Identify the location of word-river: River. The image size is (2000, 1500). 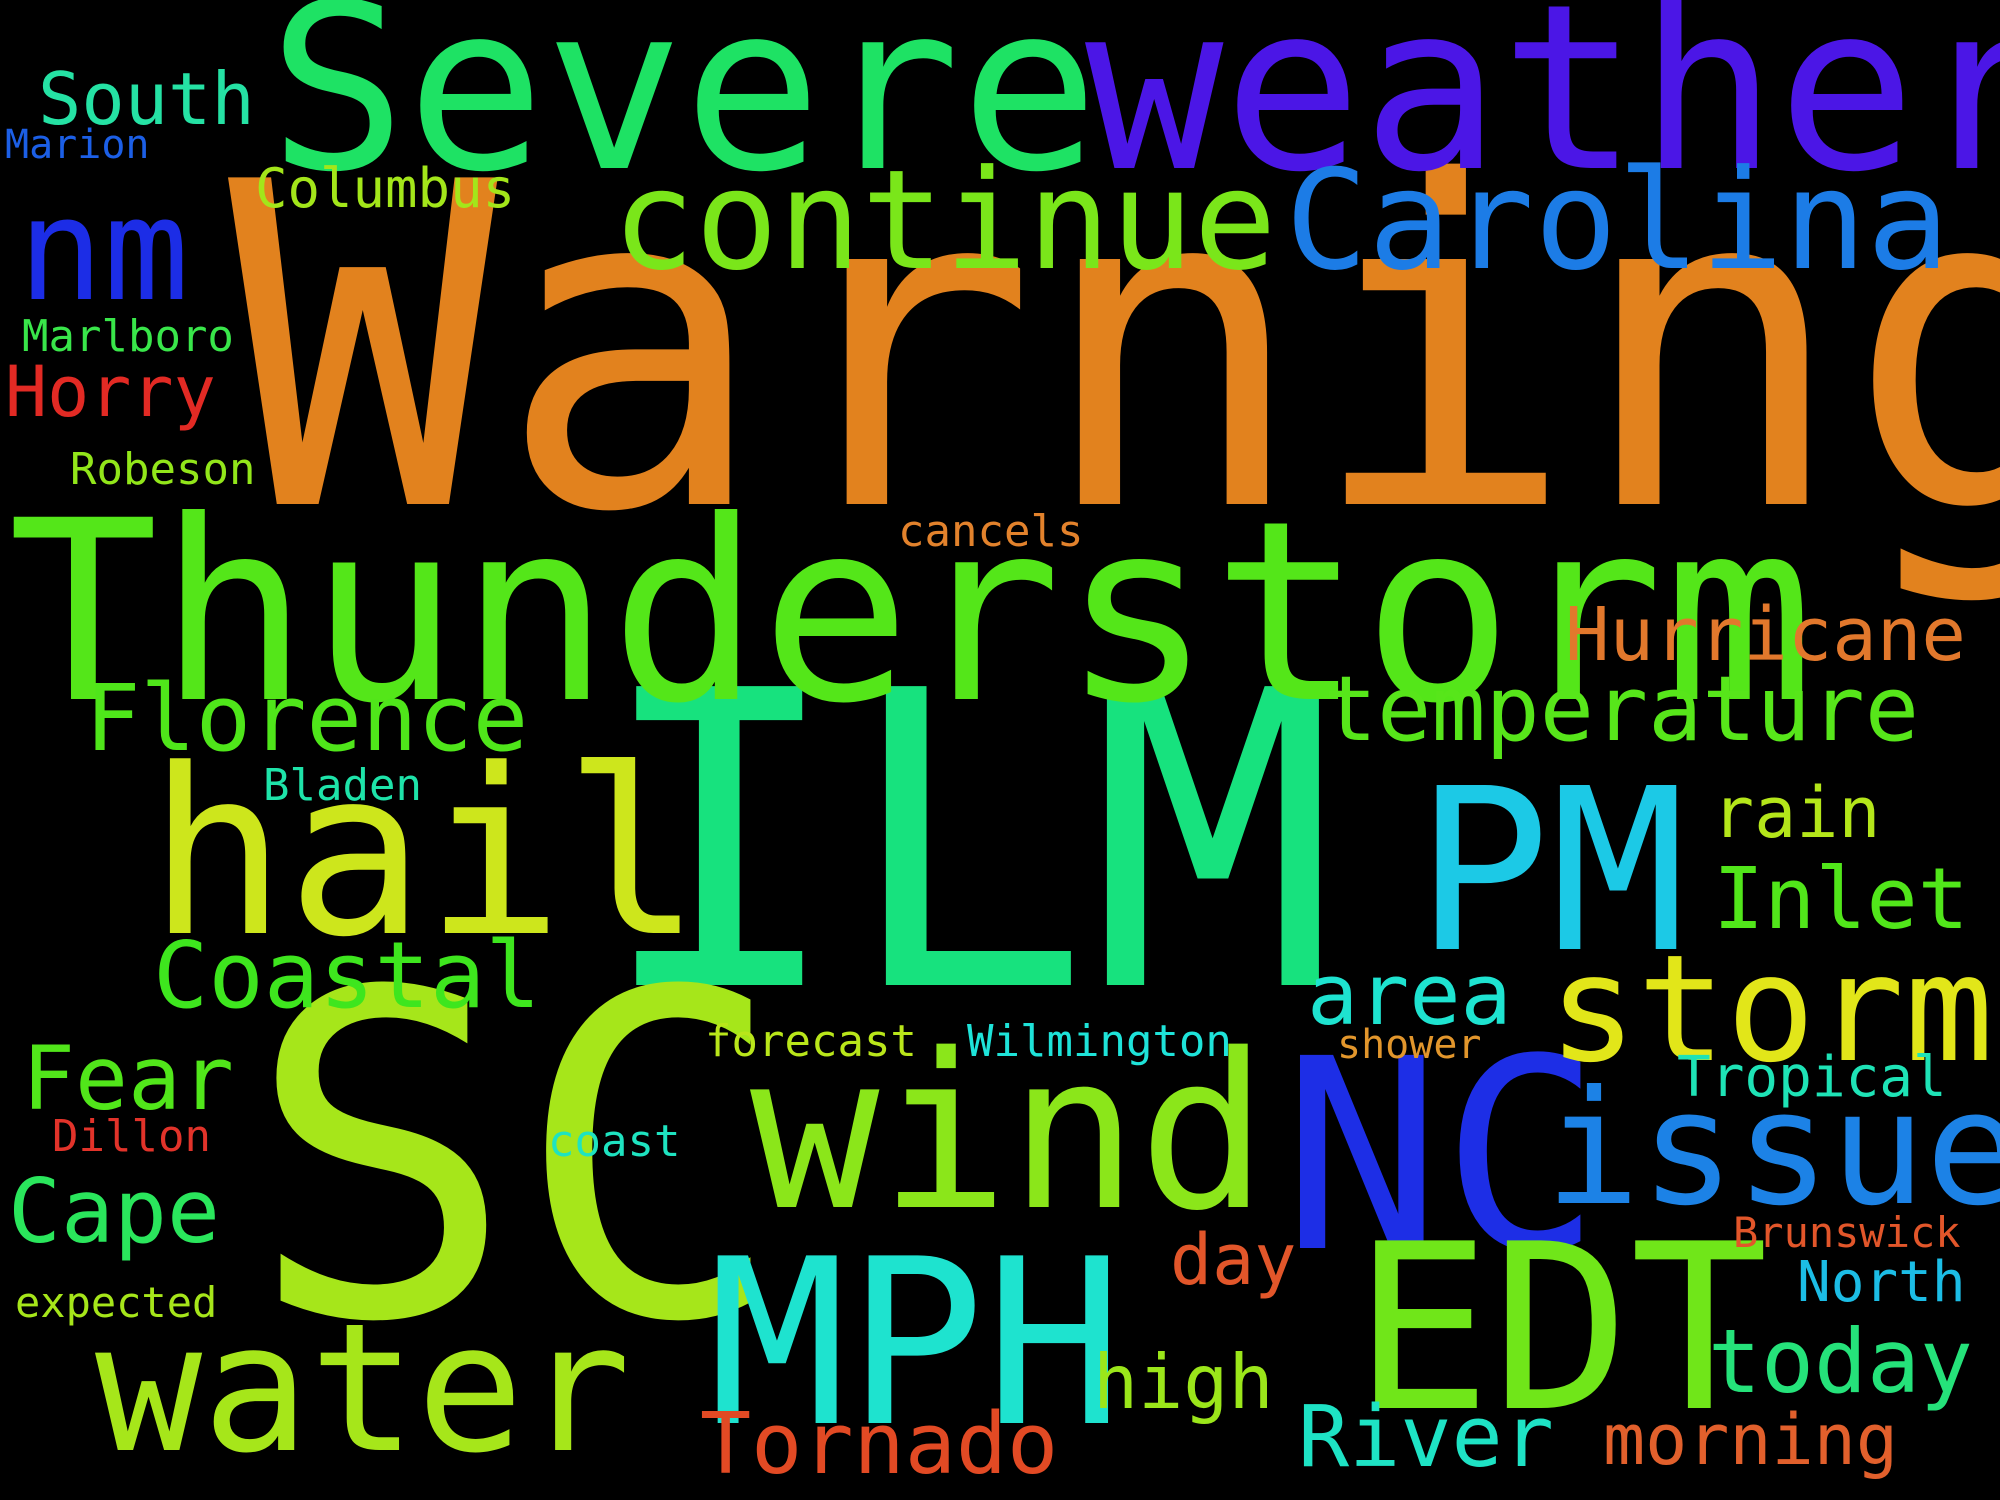
(1426, 1437).